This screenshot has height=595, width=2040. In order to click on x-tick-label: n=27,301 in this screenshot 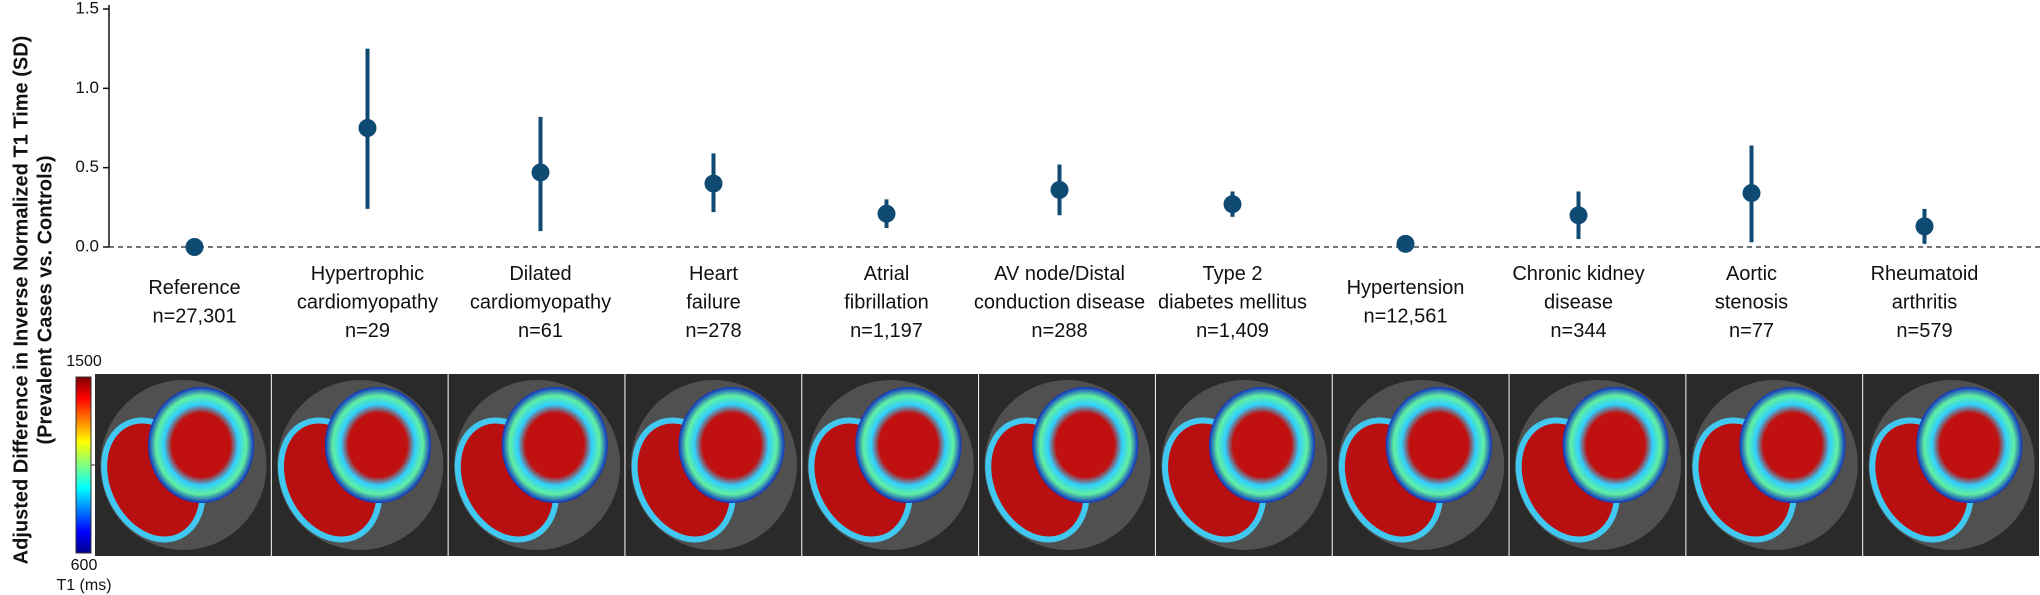, I will do `click(195, 317)`.